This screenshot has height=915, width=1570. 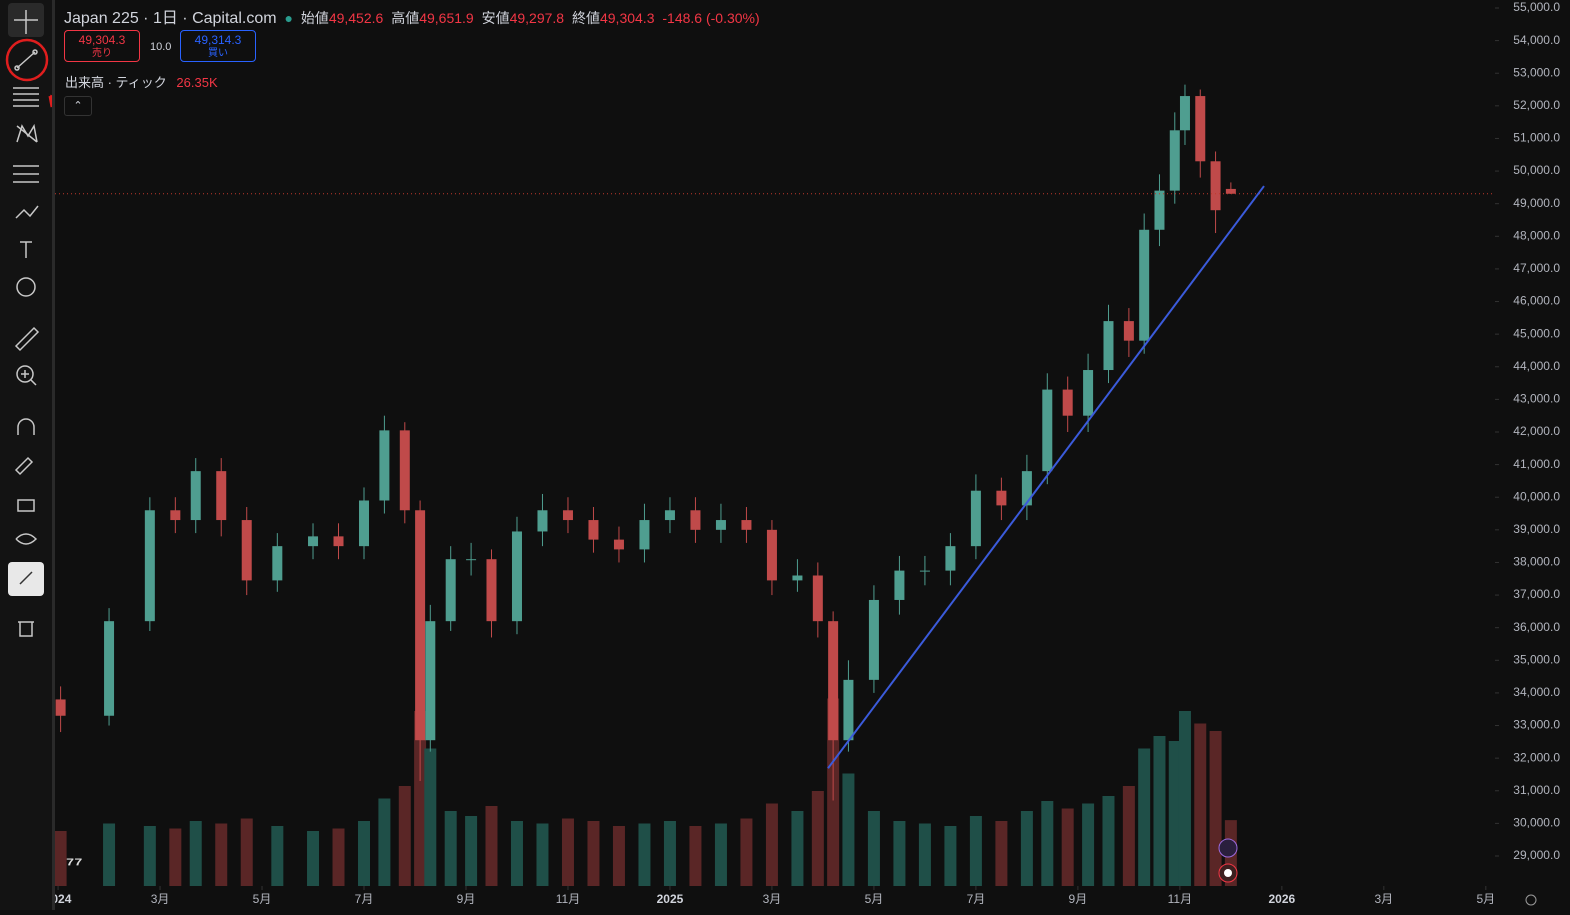 What do you see at coordinates (26, 629) in the screenshot?
I see `delete-tool` at bounding box center [26, 629].